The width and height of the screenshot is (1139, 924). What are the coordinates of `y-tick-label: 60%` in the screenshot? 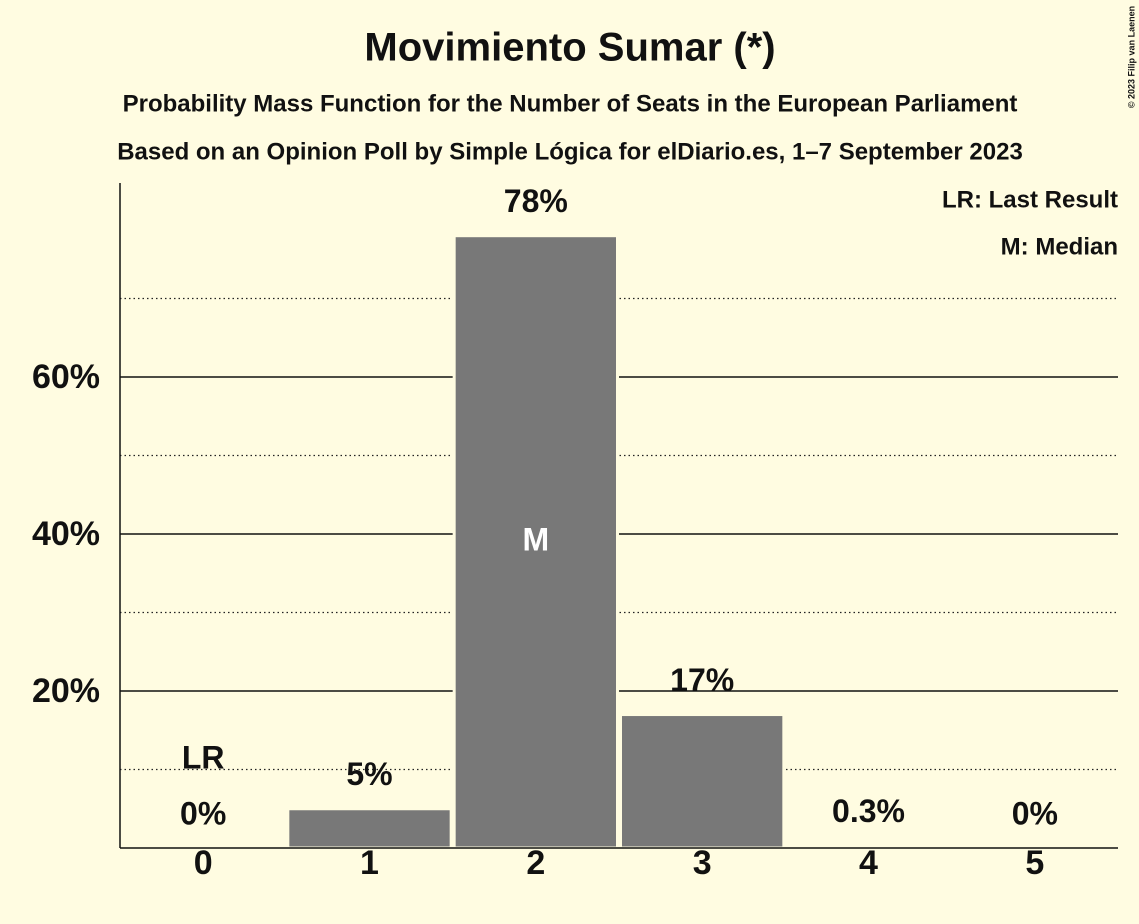 It's located at (66, 377).